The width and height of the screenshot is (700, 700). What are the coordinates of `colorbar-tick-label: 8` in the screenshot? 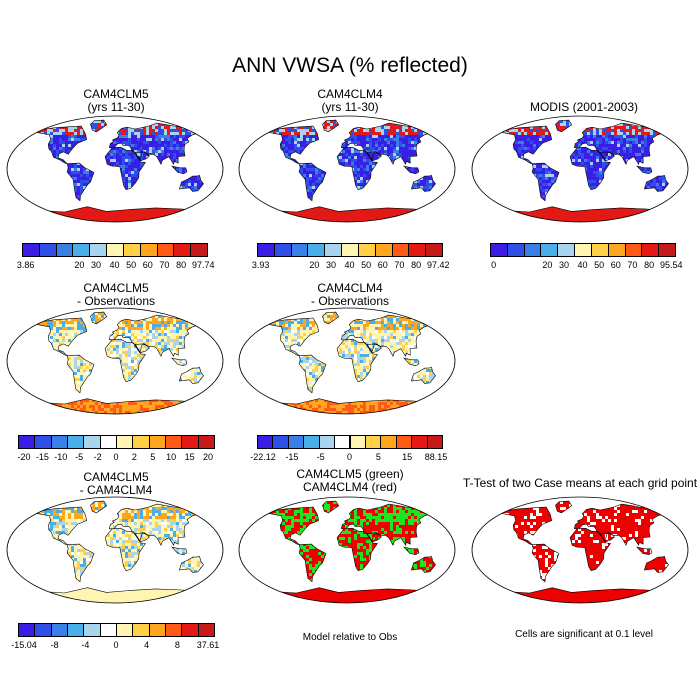 It's located at (177, 645).